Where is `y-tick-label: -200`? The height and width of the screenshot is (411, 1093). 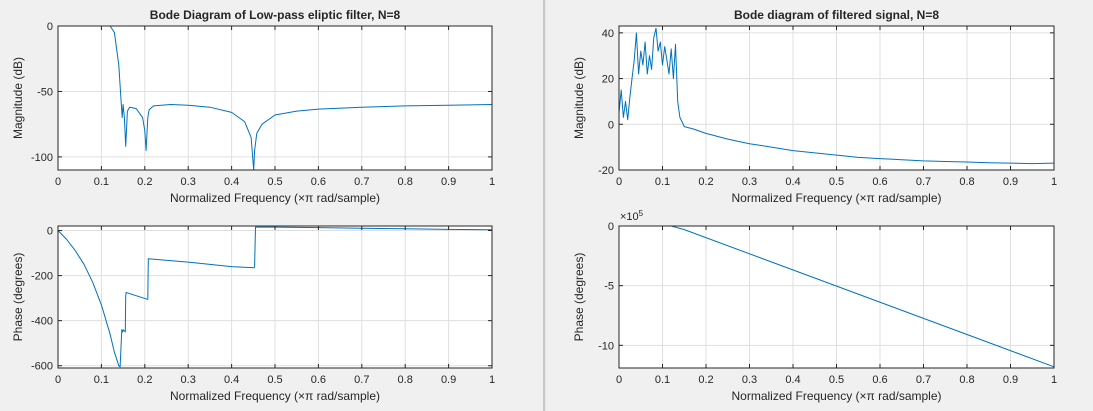
y-tick-label: -200 is located at coordinates (42, 277).